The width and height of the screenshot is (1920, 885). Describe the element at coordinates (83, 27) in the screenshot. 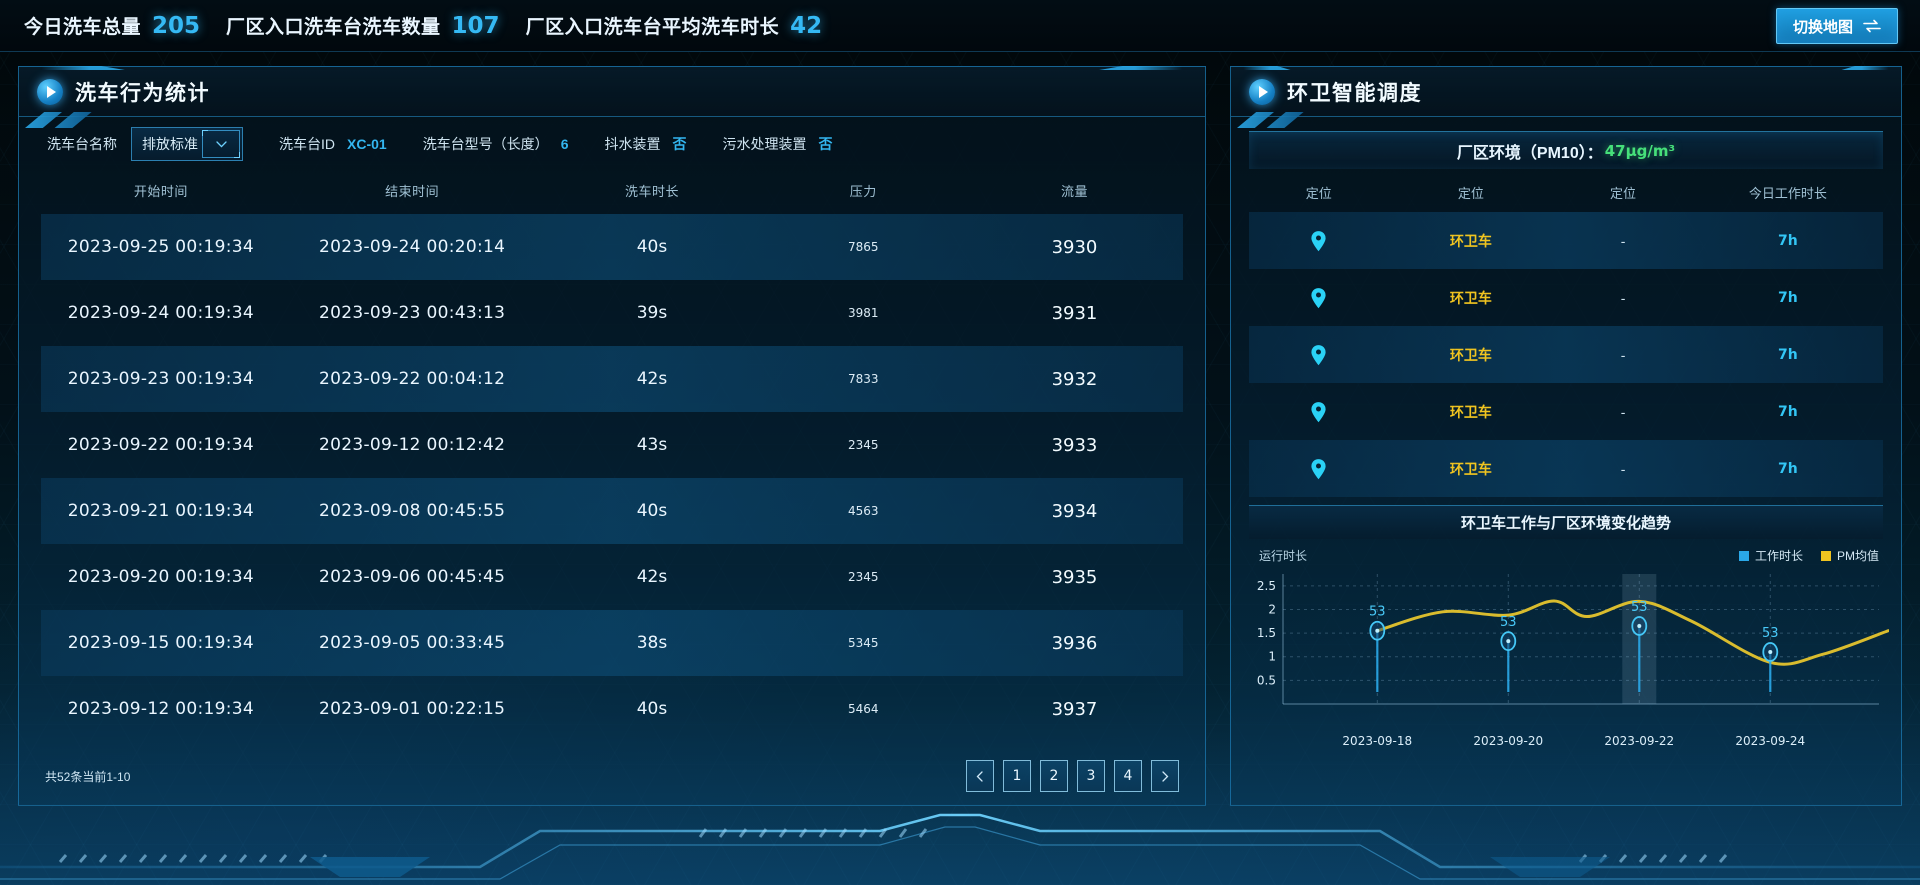

I see `kpi-label: 今日洗车总量` at that location.